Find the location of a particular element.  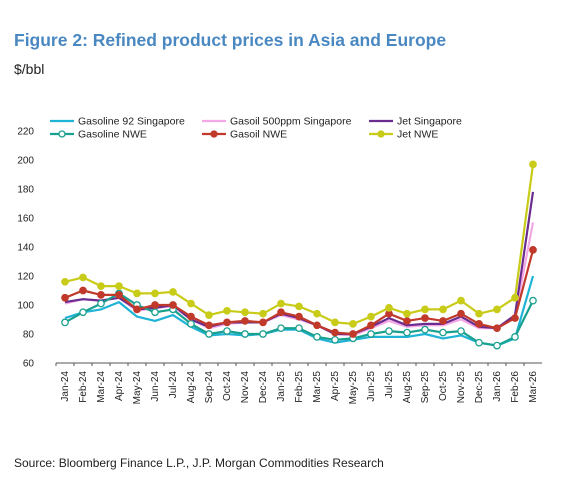

y-tick-label: 180 is located at coordinates (25, 190).